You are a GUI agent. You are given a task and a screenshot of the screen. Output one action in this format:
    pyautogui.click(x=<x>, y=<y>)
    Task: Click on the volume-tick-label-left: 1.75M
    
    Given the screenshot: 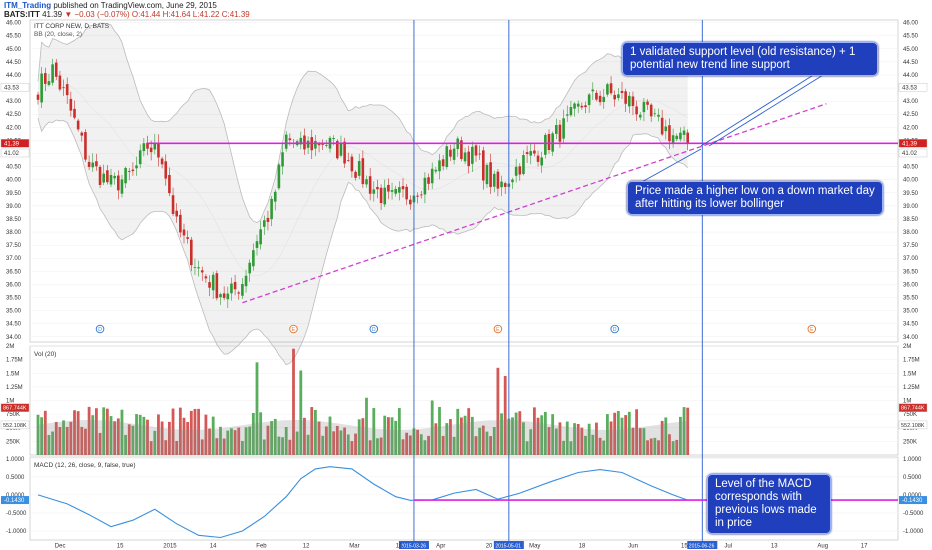 What is the action you would take?
    pyautogui.click(x=14, y=361)
    